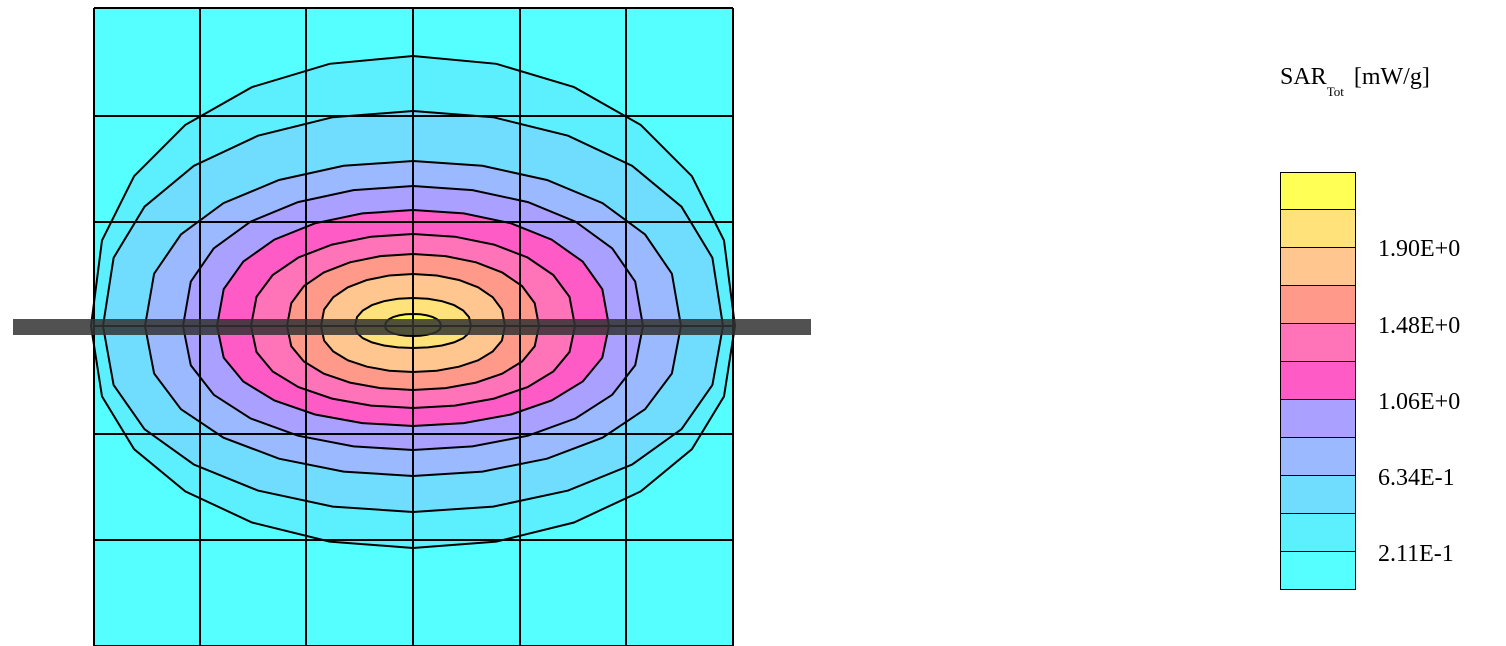 Image resolution: width=1506 pixels, height=646 pixels. What do you see at coordinates (1416, 478) in the screenshot?
I see `colorbar-tick-label: 6.34E-1` at bounding box center [1416, 478].